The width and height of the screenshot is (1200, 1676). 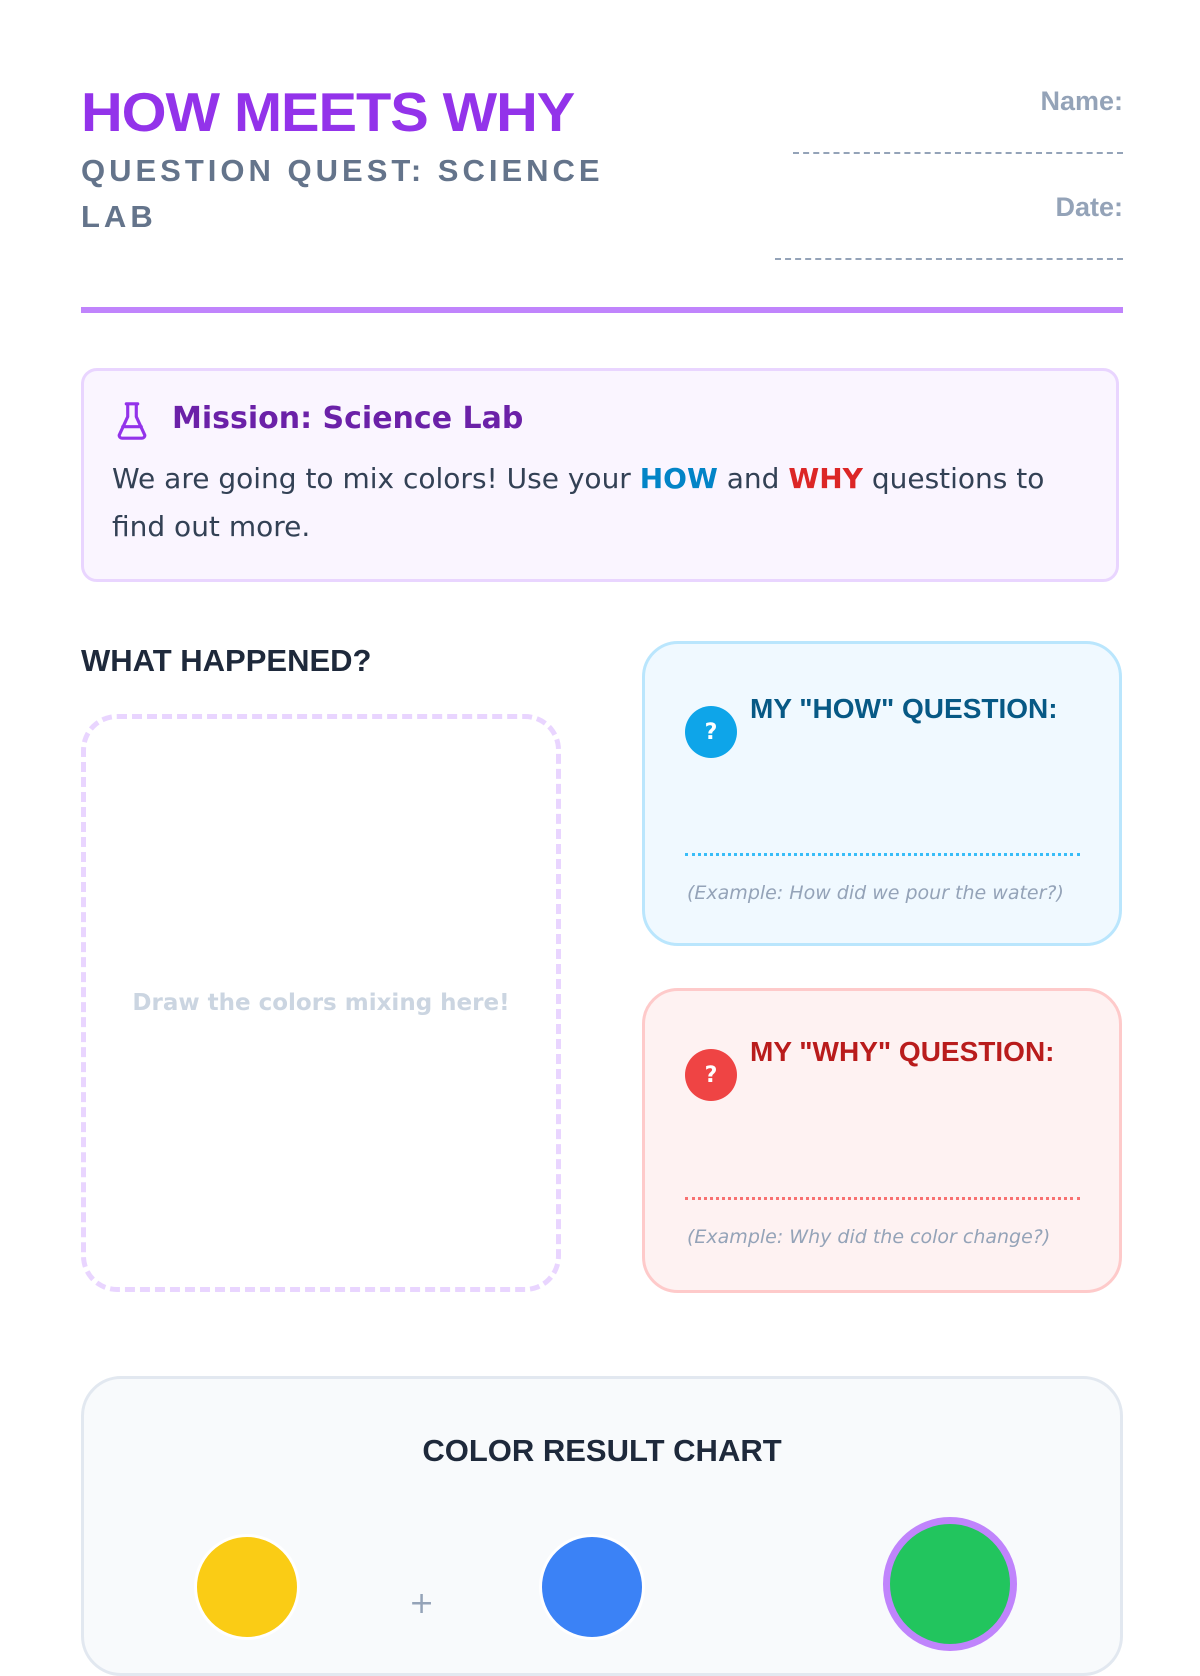 What do you see at coordinates (882, 1198) in the screenshot?
I see `why-answer-line` at bounding box center [882, 1198].